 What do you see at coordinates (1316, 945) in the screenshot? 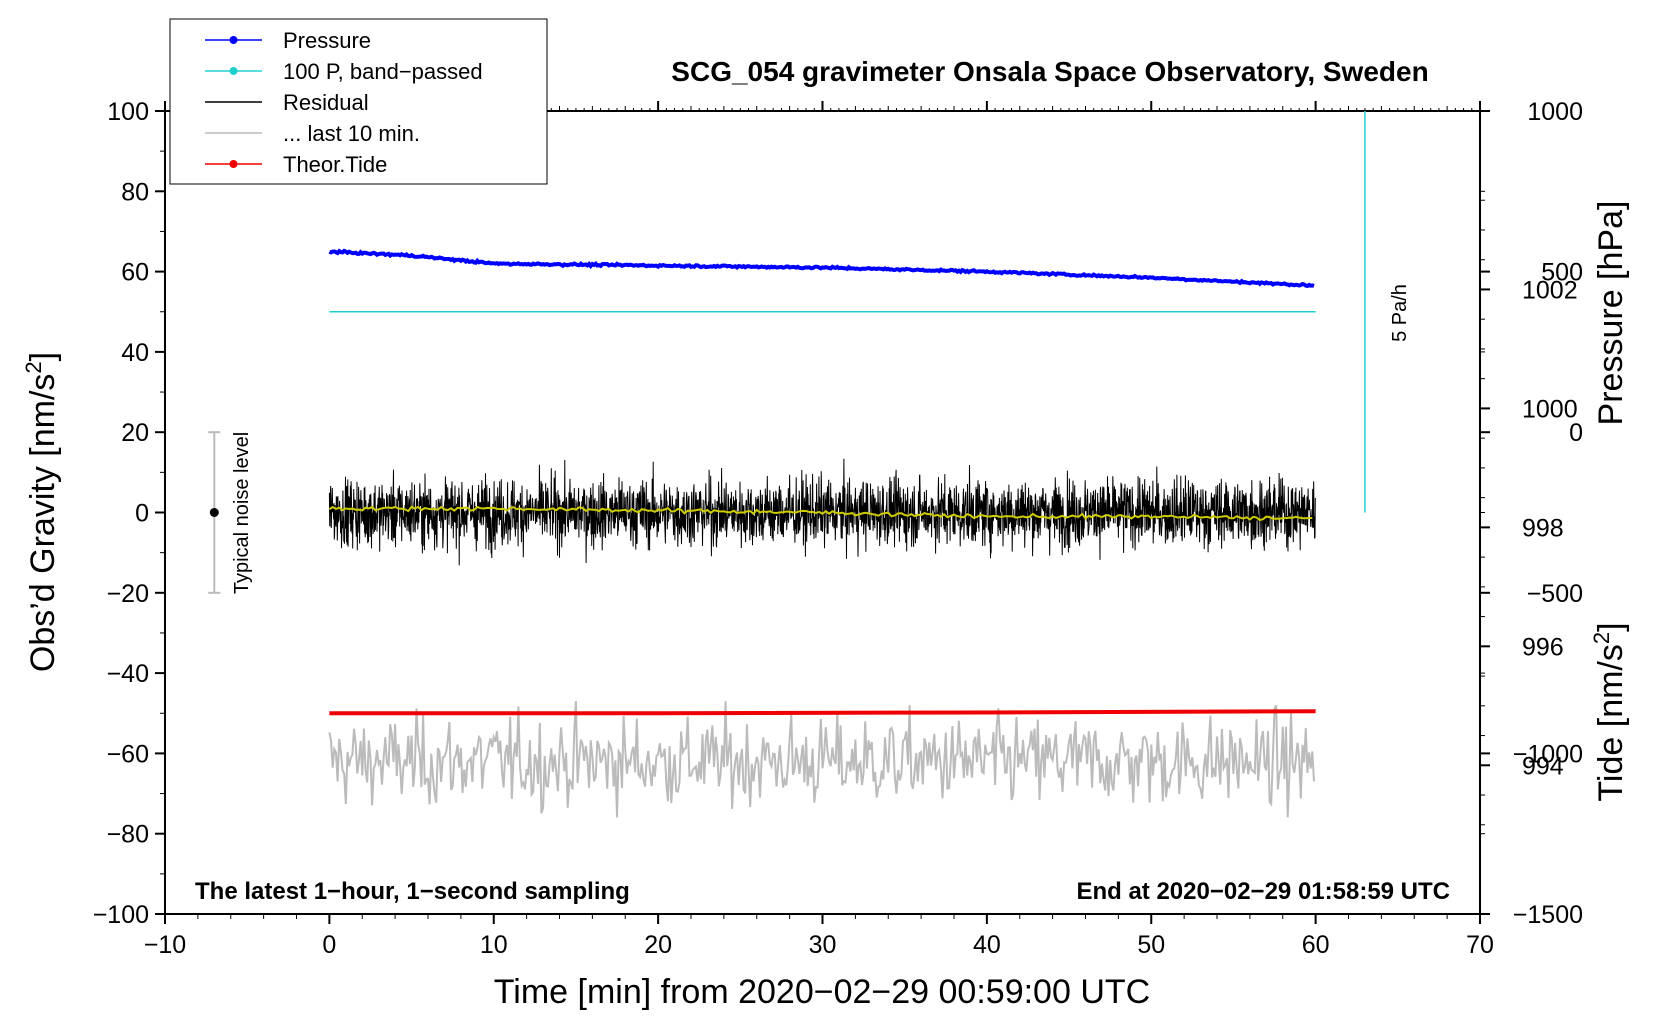
I see `x-tick-label: 60` at bounding box center [1316, 945].